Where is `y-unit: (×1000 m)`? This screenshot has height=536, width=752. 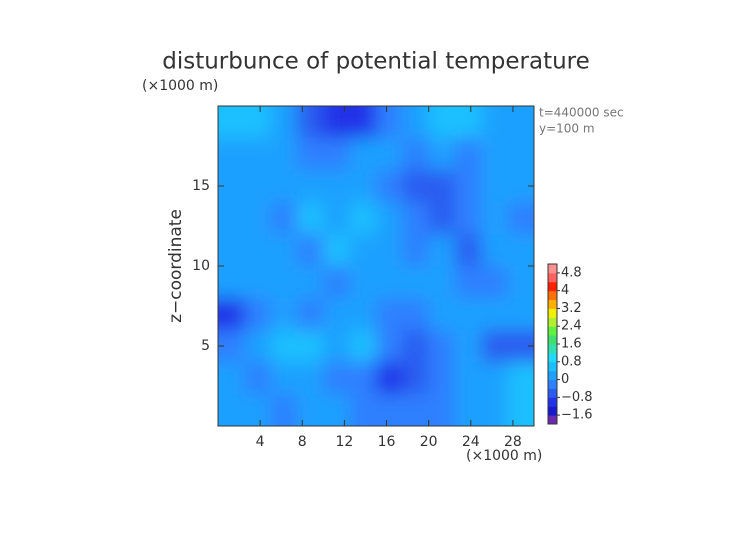
y-unit: (×1000 m) is located at coordinates (180, 86).